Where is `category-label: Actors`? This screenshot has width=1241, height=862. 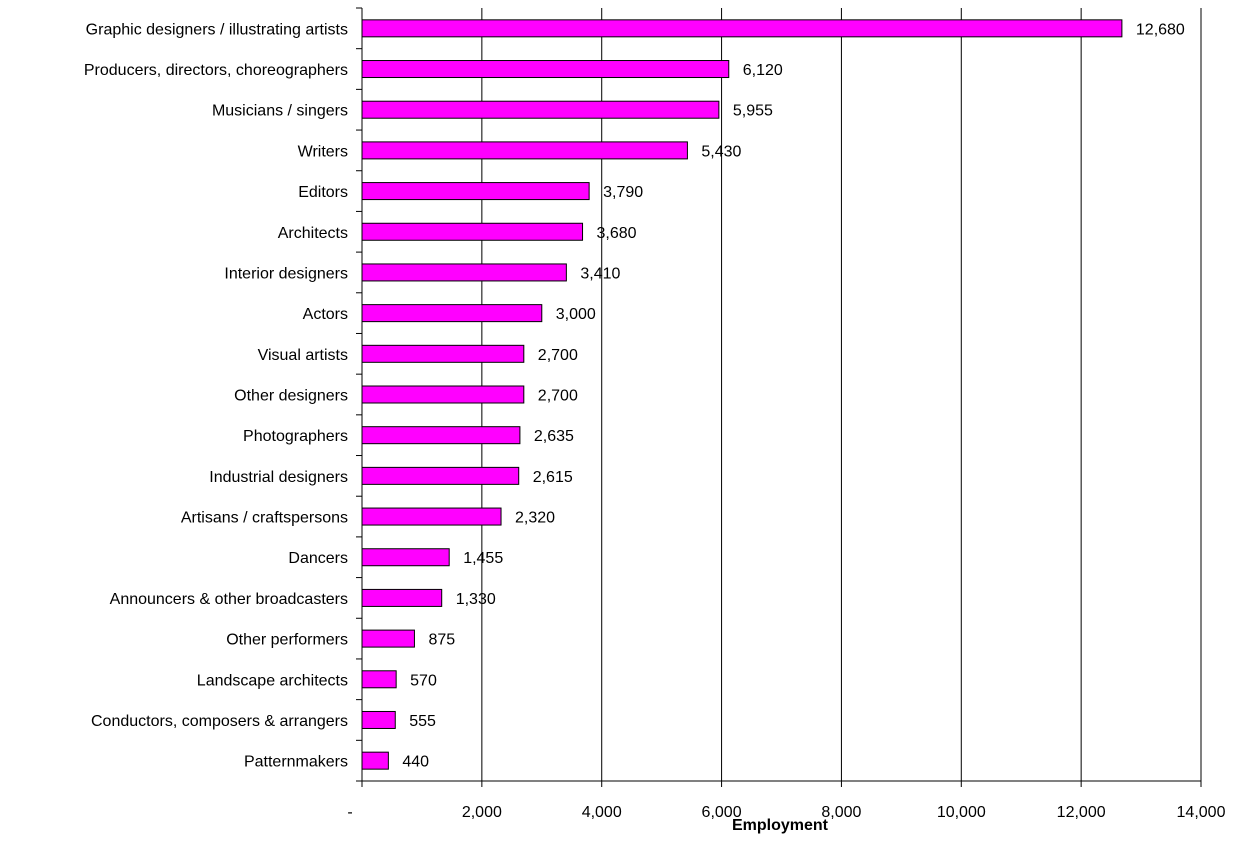
category-label: Actors is located at coordinates (325, 314).